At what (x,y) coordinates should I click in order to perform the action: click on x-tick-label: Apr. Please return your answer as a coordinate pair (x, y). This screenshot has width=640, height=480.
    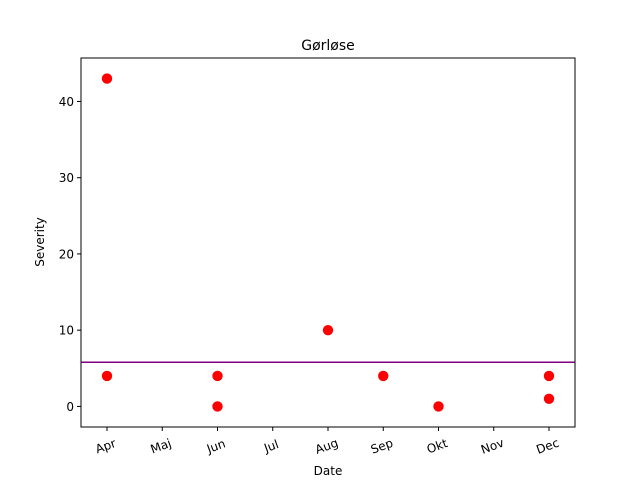
    Looking at the image, I should click on (105, 446).